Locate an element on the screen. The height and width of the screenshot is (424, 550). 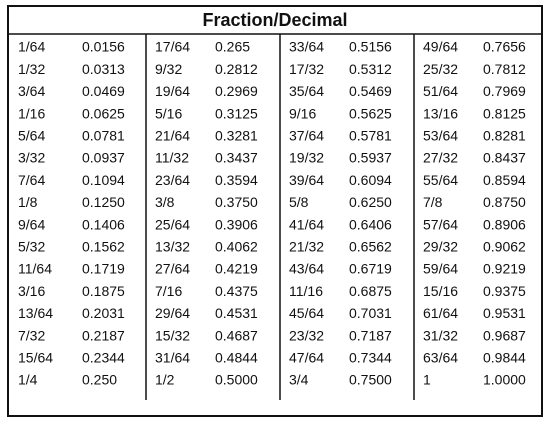
fraction-cell: 5/8 is located at coordinates (299, 202).